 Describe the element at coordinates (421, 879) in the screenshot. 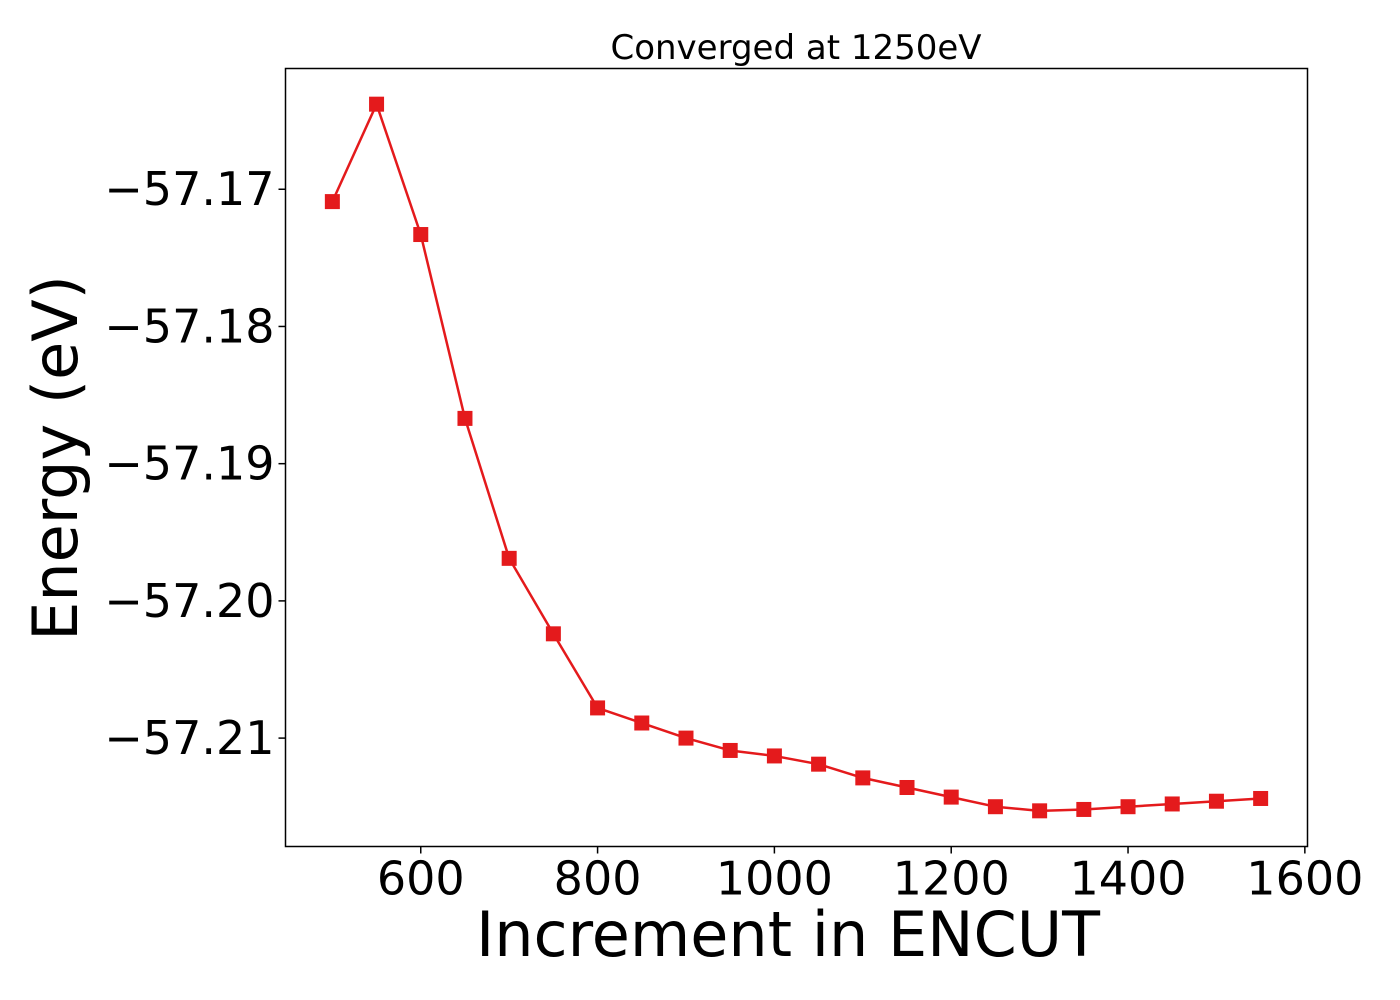

I see `x-tick-label: 600` at that location.